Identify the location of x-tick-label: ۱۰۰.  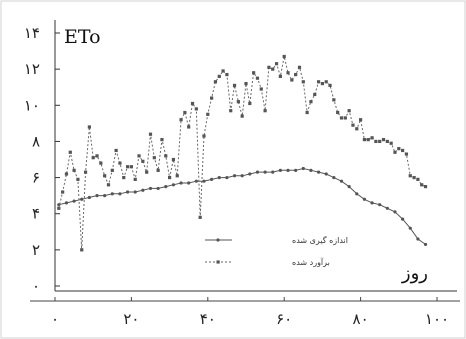
(437, 319).